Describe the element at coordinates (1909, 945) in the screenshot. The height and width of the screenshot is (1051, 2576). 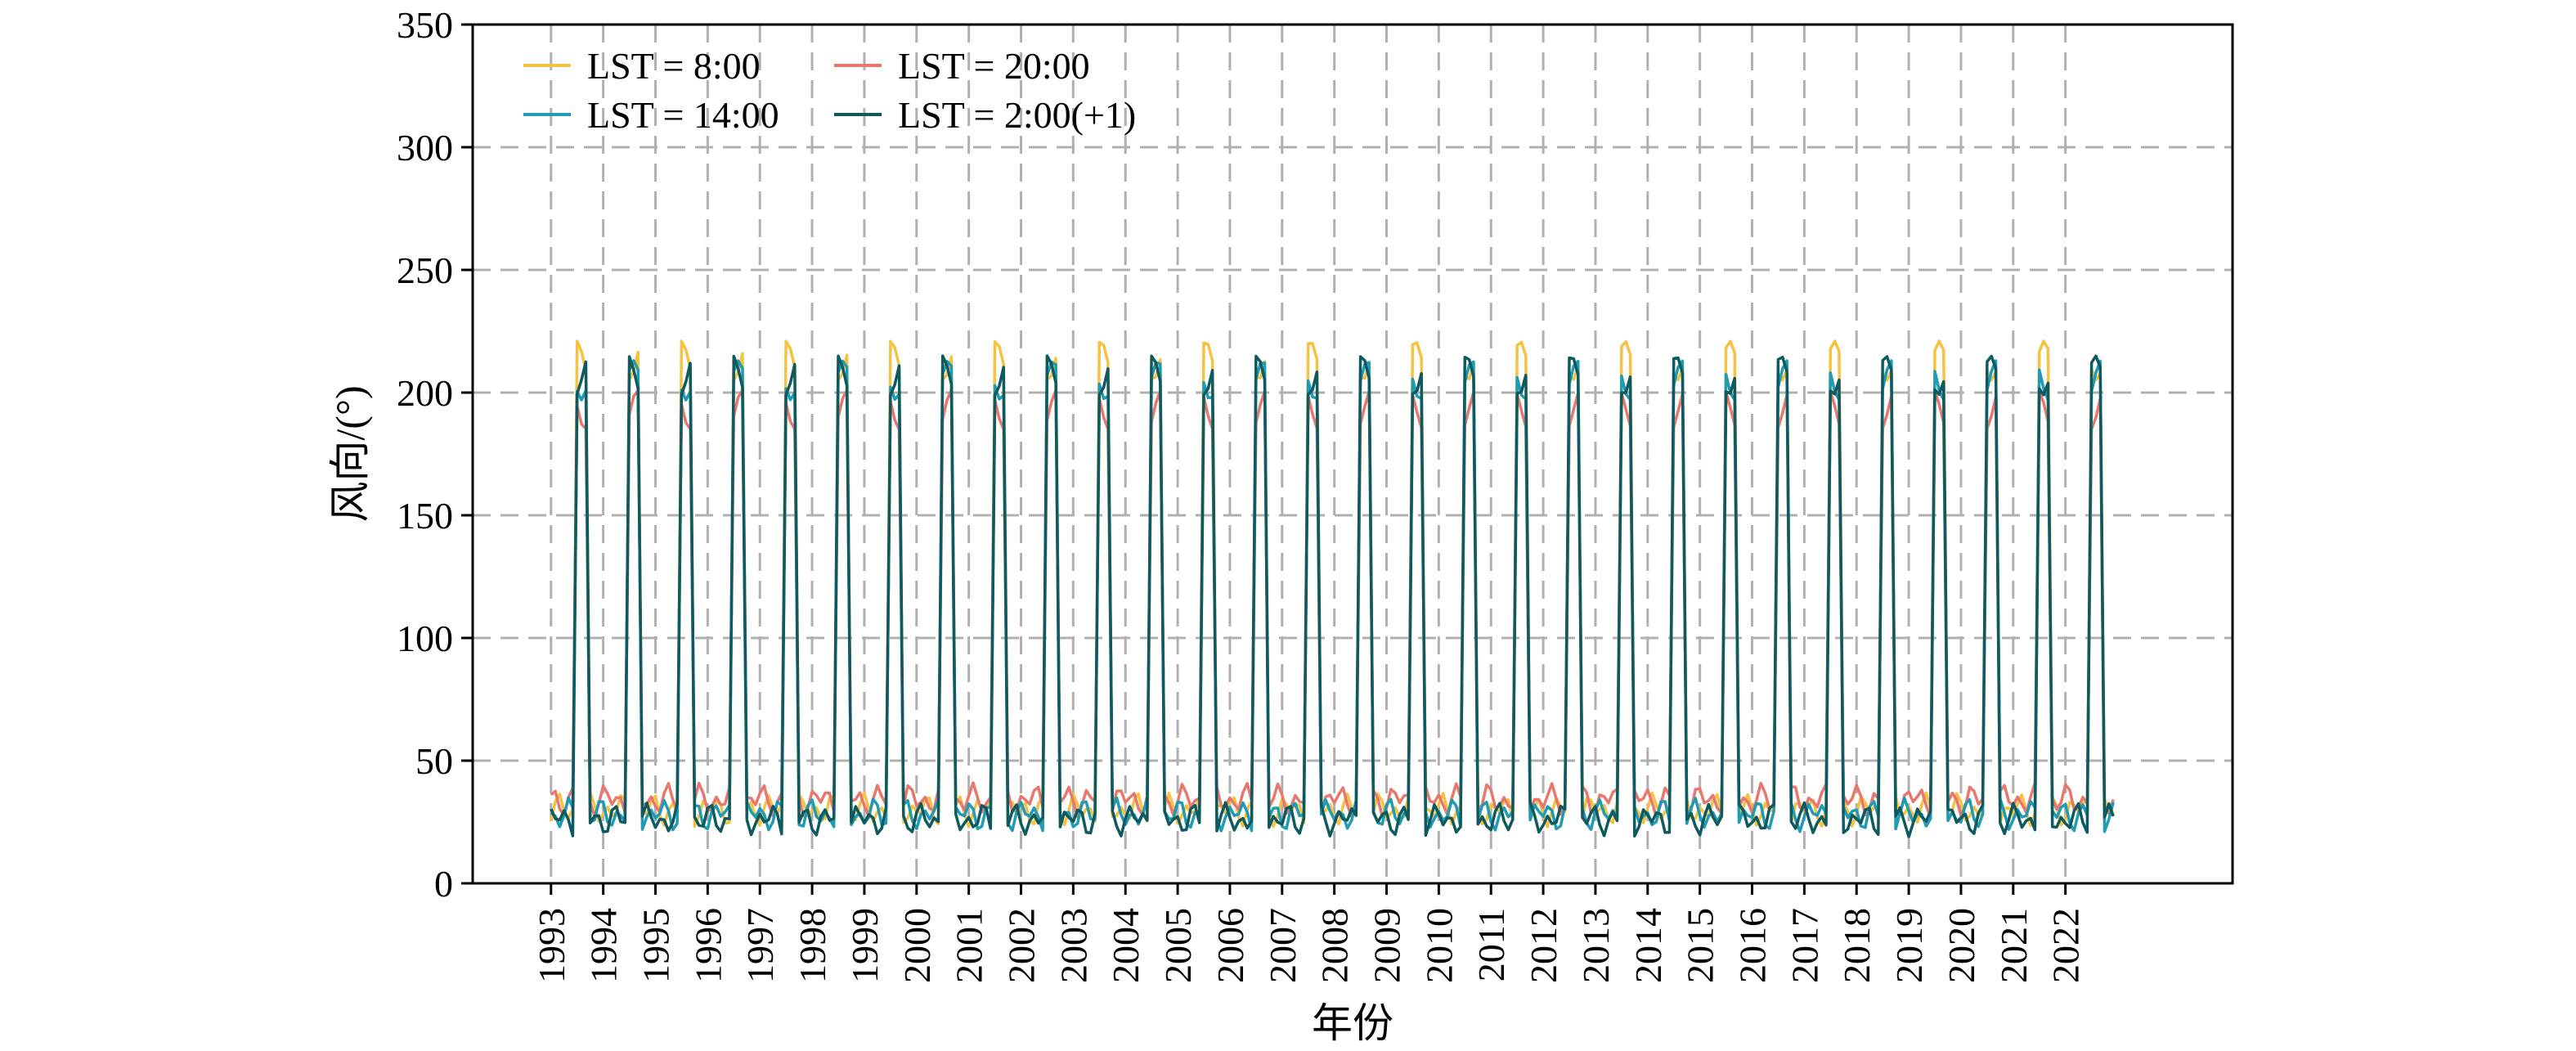
I see `x-tick-label: 2019` at that location.